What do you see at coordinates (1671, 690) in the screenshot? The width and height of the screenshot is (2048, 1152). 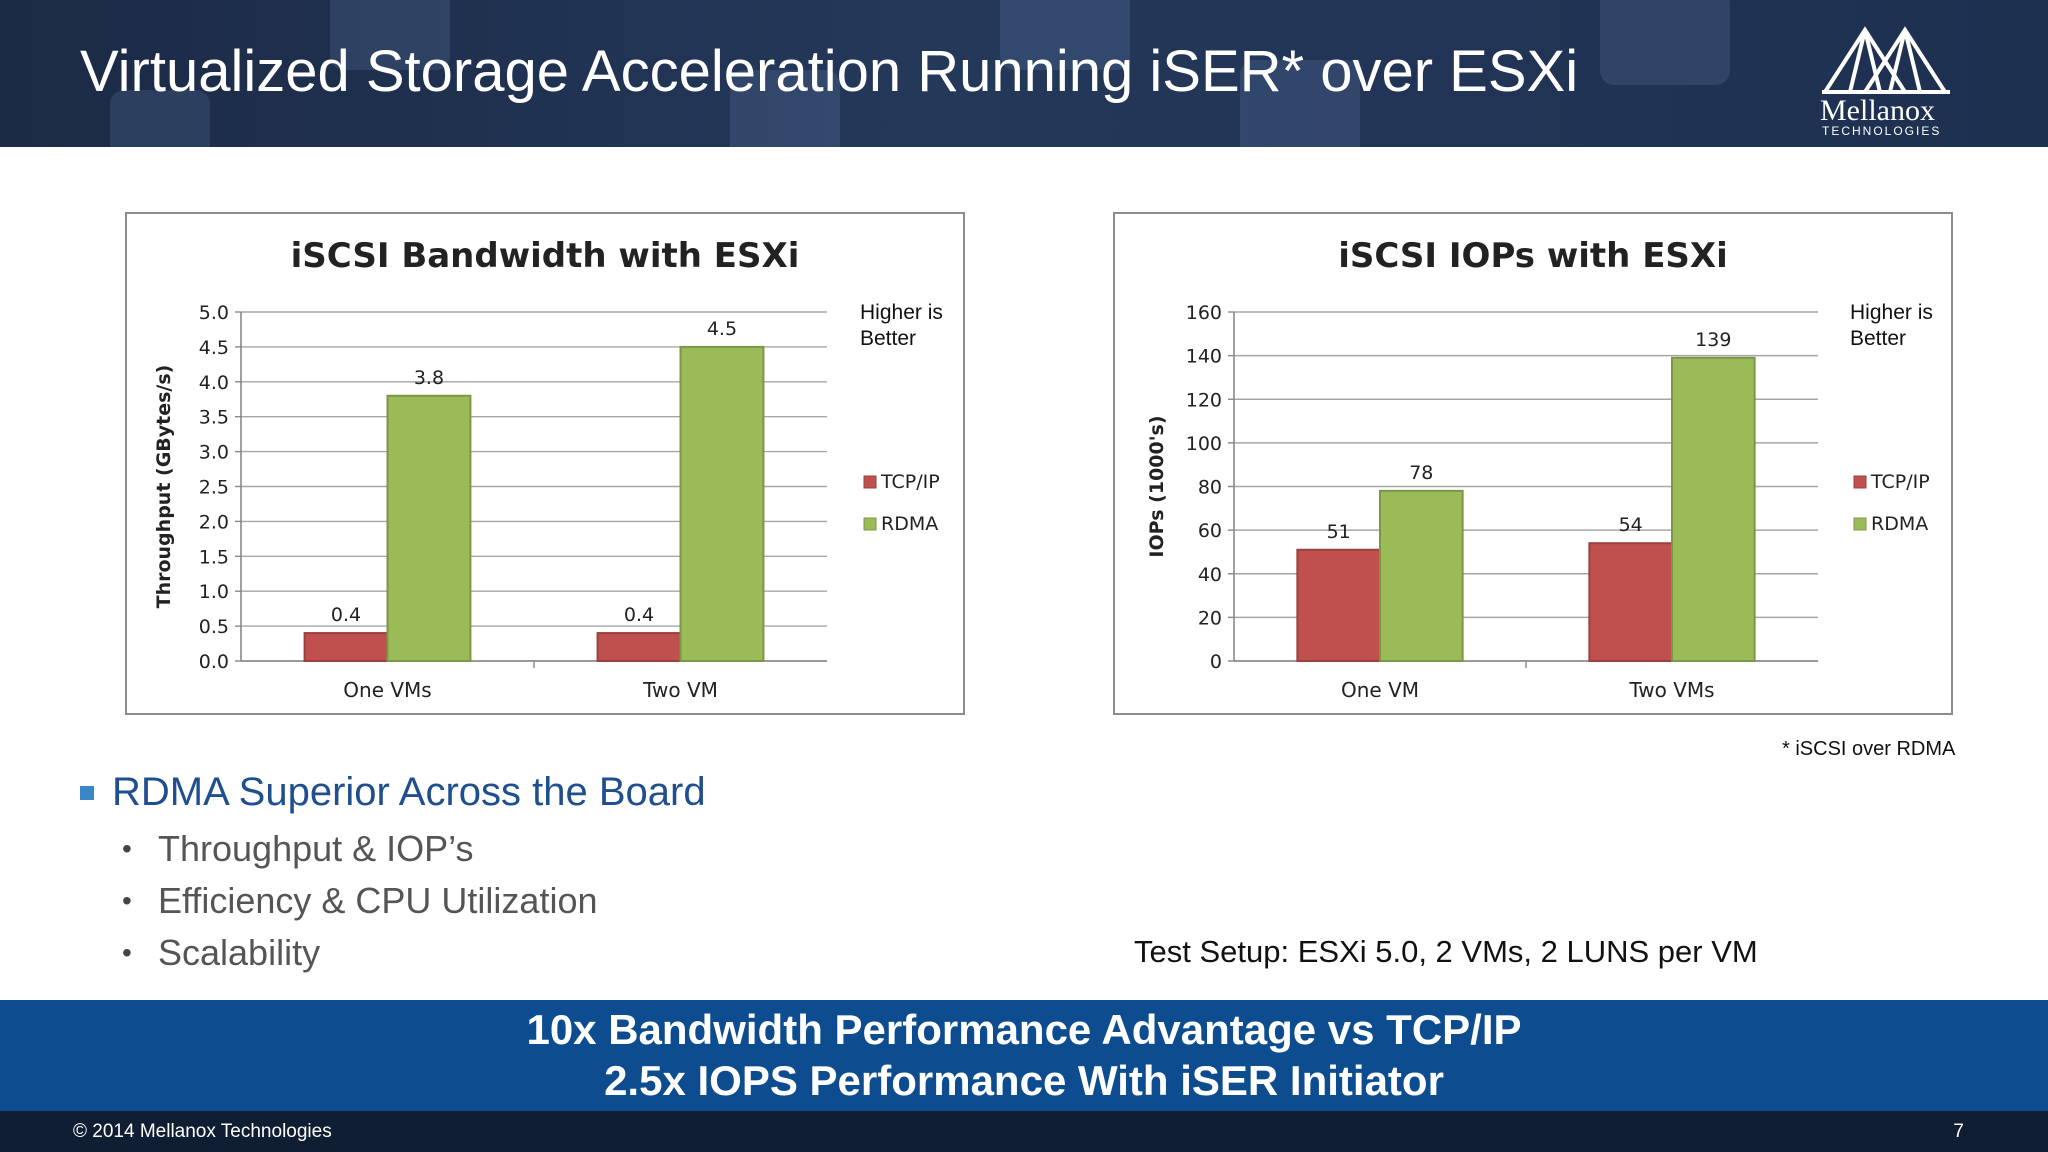 I see `x-tick-label: Two VMs` at bounding box center [1671, 690].